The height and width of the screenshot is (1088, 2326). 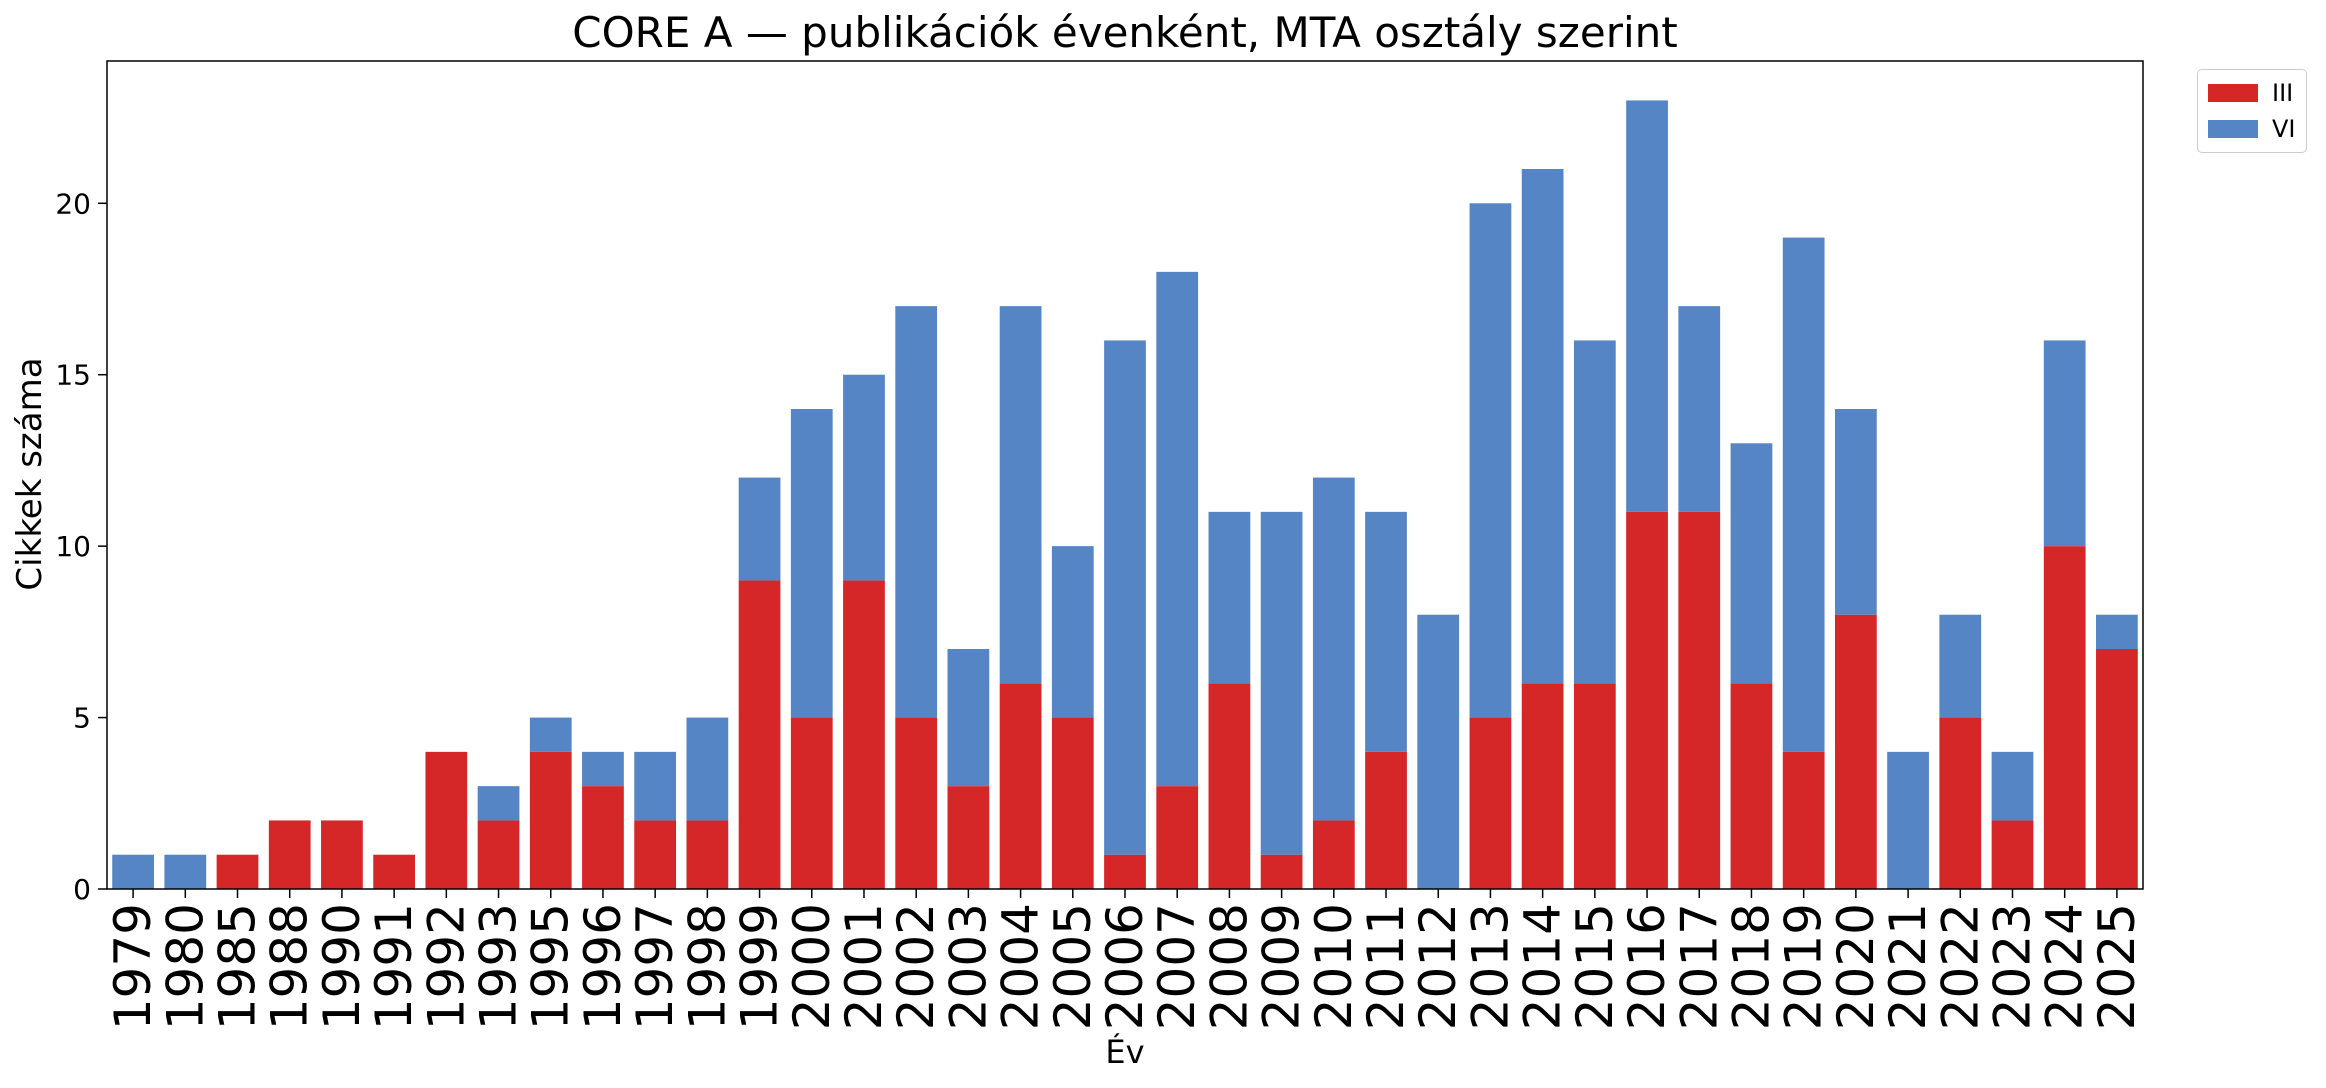 What do you see at coordinates (1333, 854) in the screenshot?
I see `bar-iii-2010` at bounding box center [1333, 854].